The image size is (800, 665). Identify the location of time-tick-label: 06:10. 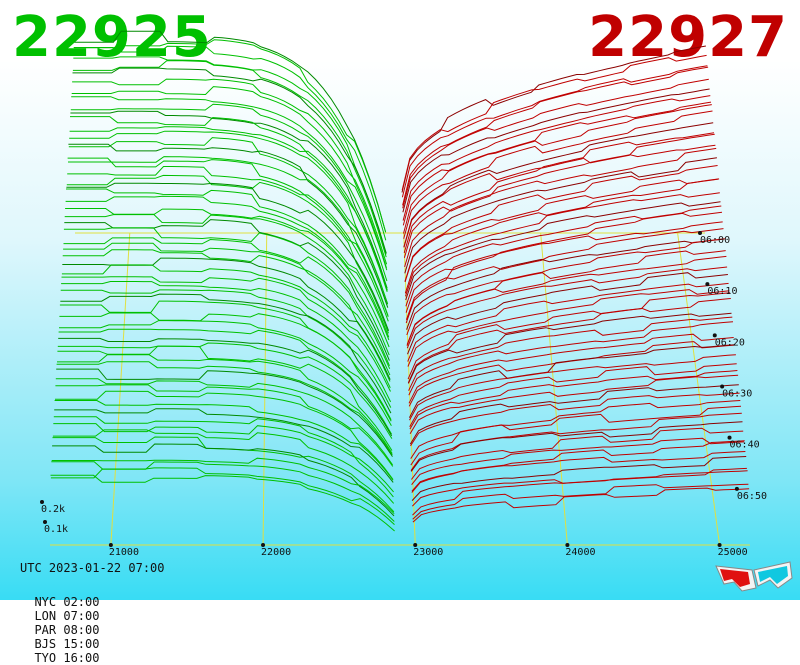
(722, 291).